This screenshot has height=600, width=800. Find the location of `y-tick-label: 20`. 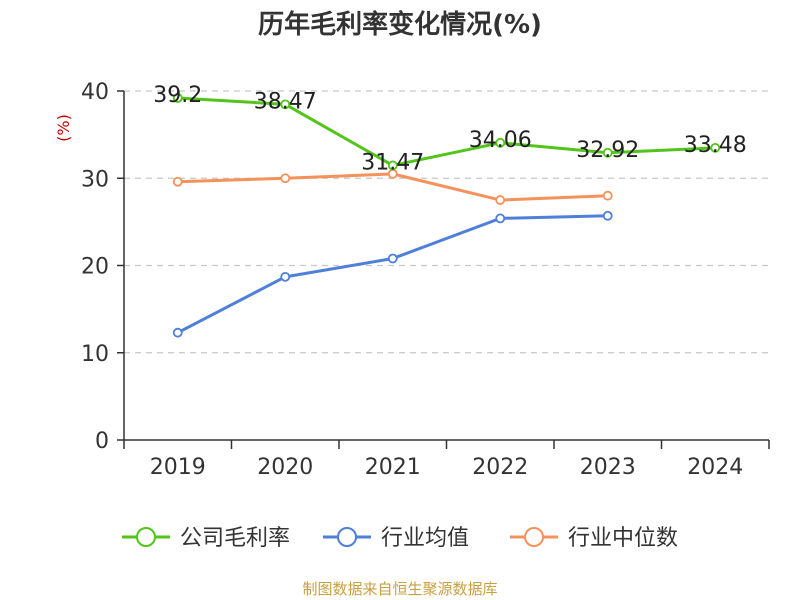

y-tick-label: 20 is located at coordinates (95, 267).